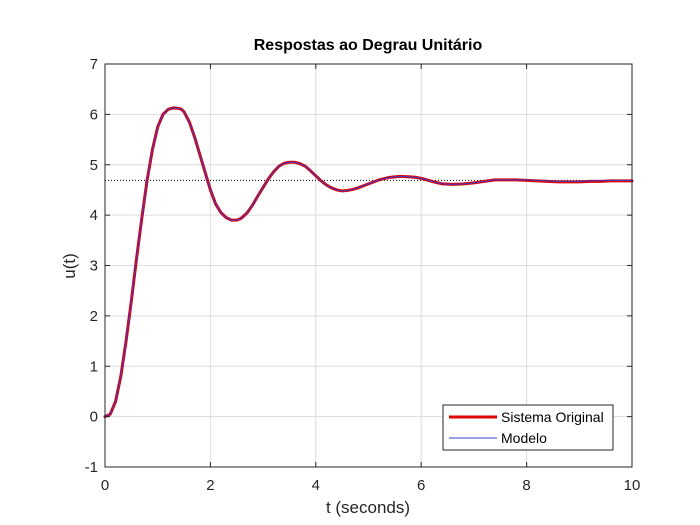 The width and height of the screenshot is (700, 525). What do you see at coordinates (368, 507) in the screenshot?
I see `x-axis-label: t (seconds)` at bounding box center [368, 507].